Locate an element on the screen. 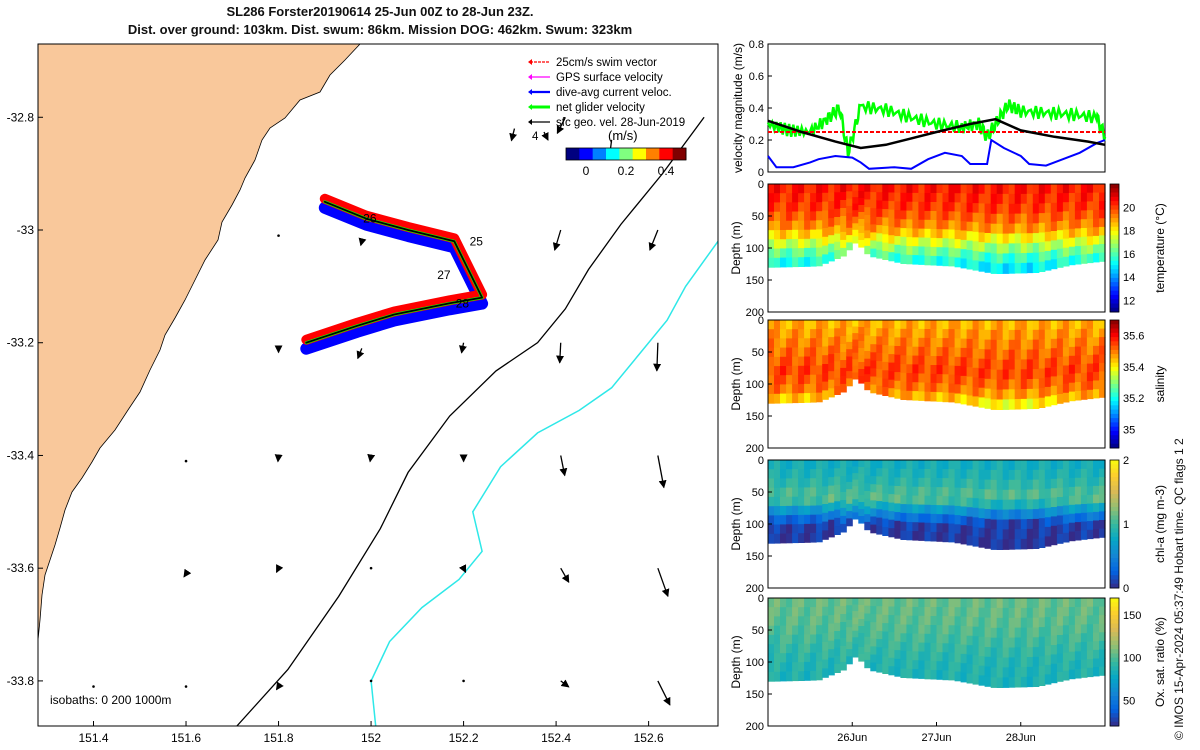 This screenshot has width=1200, height=750. map-y-ticks: -32.8-33-33.2-33.4-33.6-33.8 is located at coordinates (25, 399).